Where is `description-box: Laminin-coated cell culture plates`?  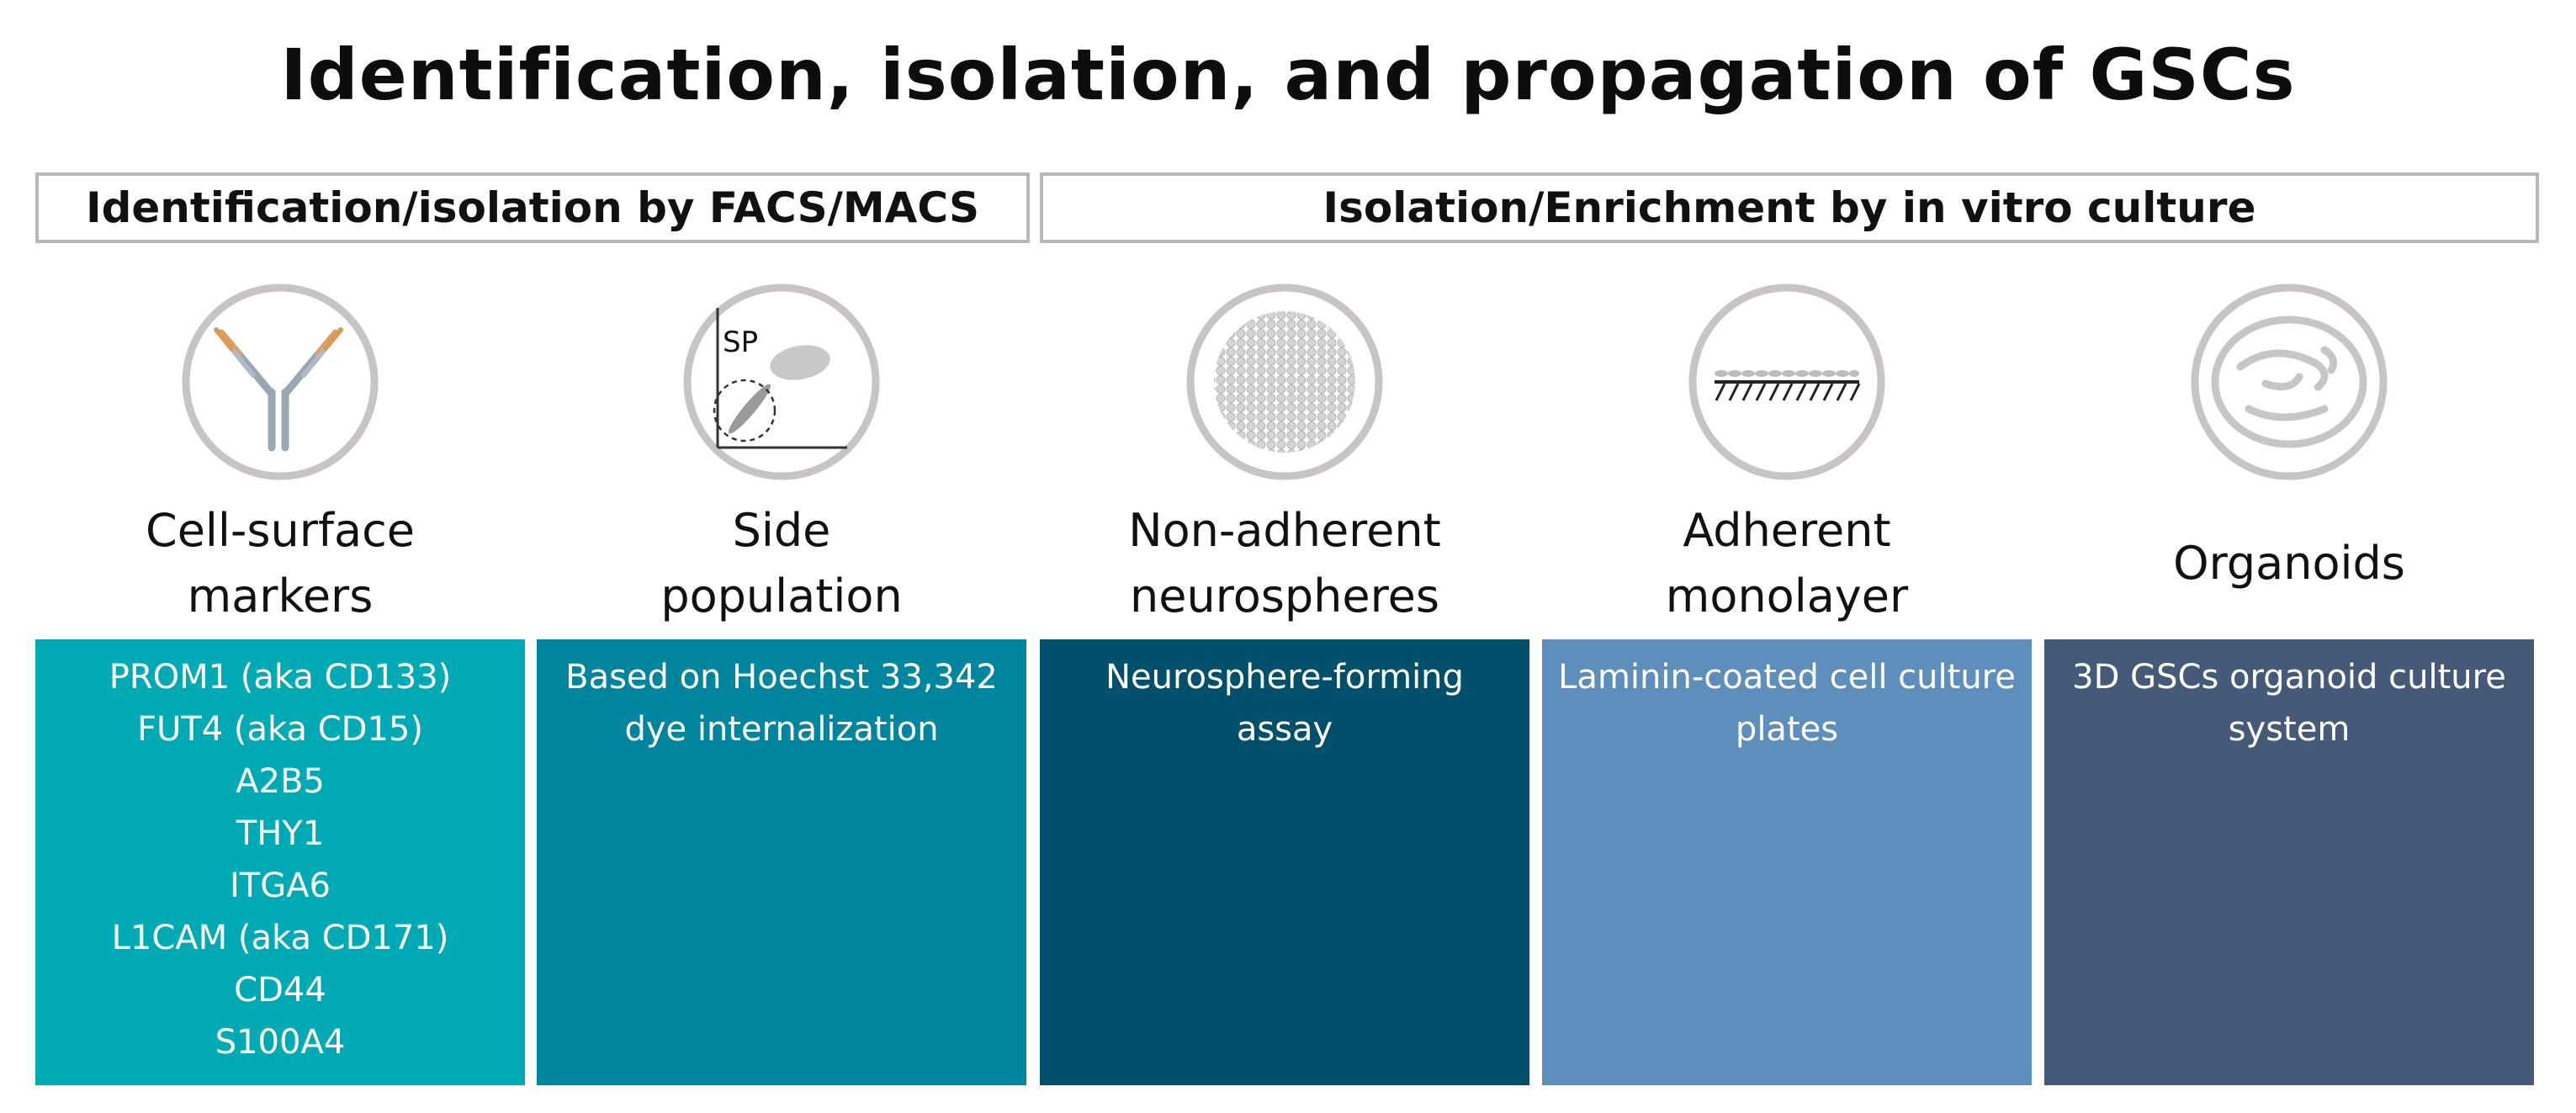
description-box: Laminin-coated cell culture plates is located at coordinates (1787, 862).